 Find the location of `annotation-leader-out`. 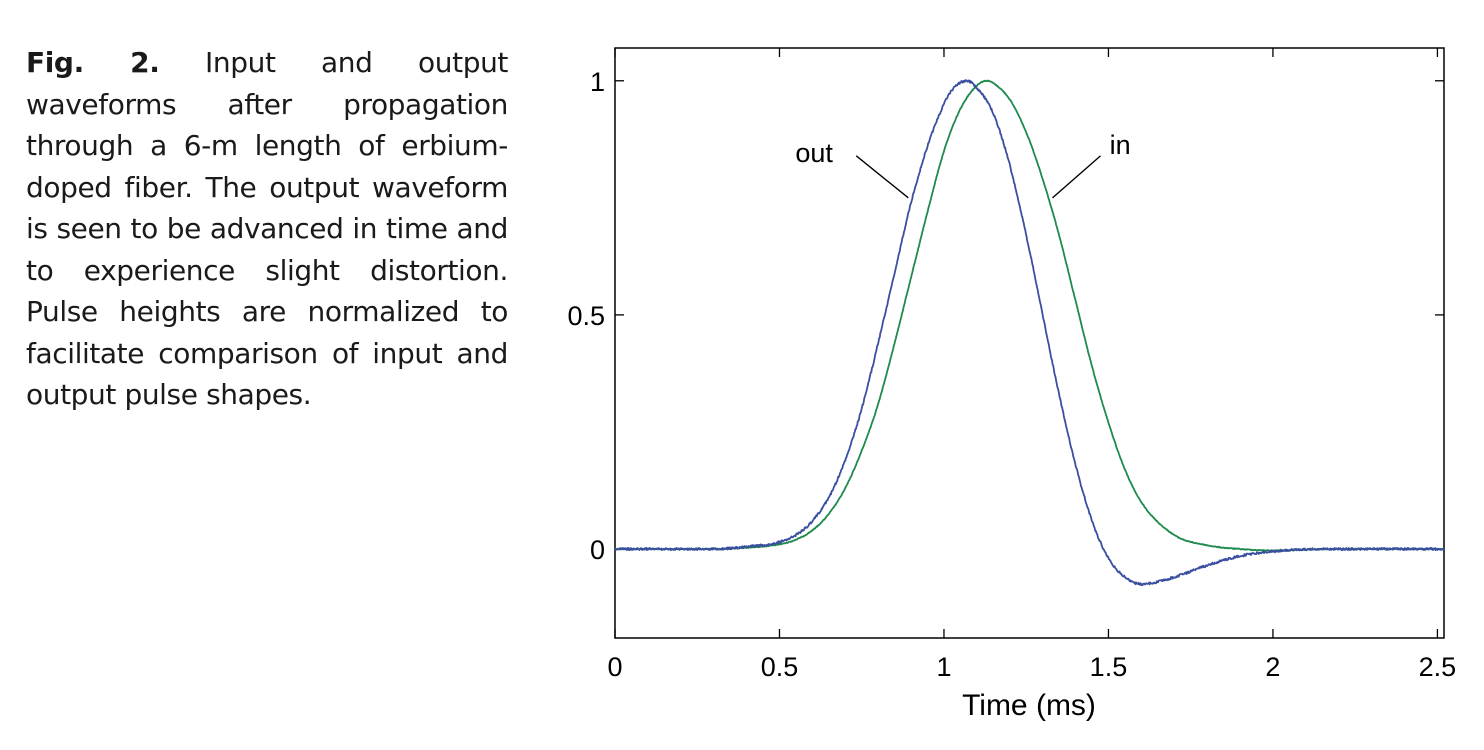

annotation-leader-out is located at coordinates (882, 177).